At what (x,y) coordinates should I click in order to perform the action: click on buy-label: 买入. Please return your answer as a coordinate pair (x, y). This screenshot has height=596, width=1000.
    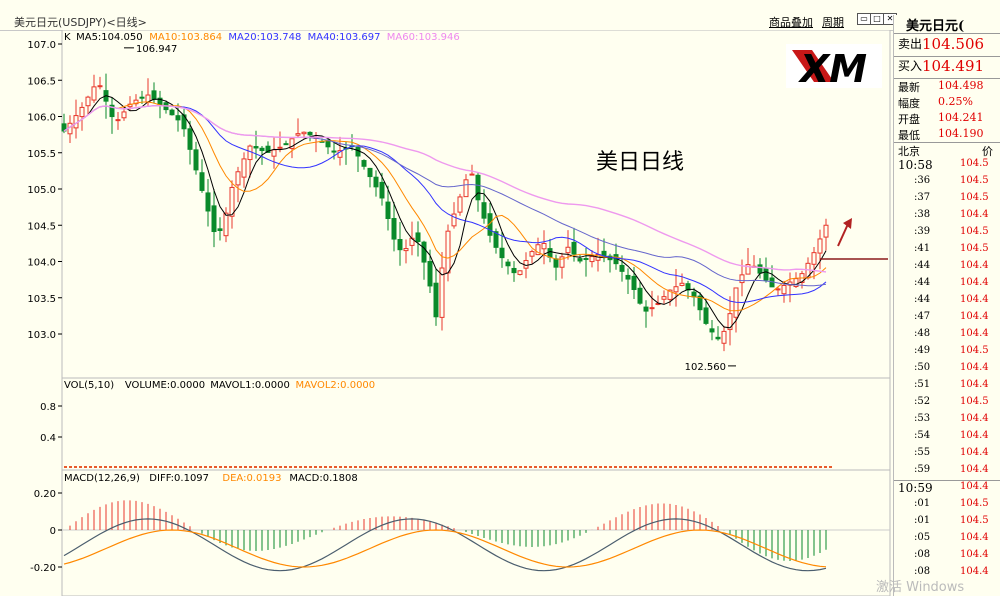
    Looking at the image, I should click on (910, 66).